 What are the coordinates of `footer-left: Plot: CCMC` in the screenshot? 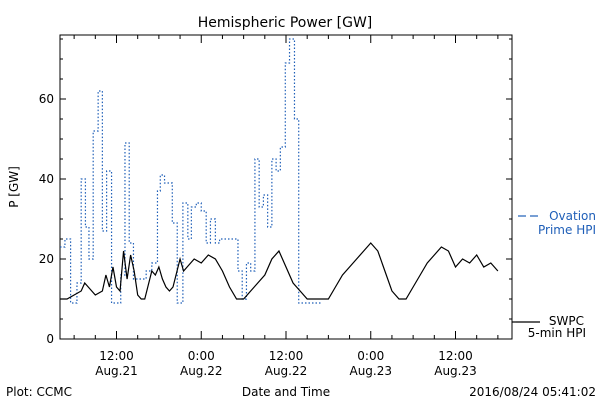 It's located at (39, 392).